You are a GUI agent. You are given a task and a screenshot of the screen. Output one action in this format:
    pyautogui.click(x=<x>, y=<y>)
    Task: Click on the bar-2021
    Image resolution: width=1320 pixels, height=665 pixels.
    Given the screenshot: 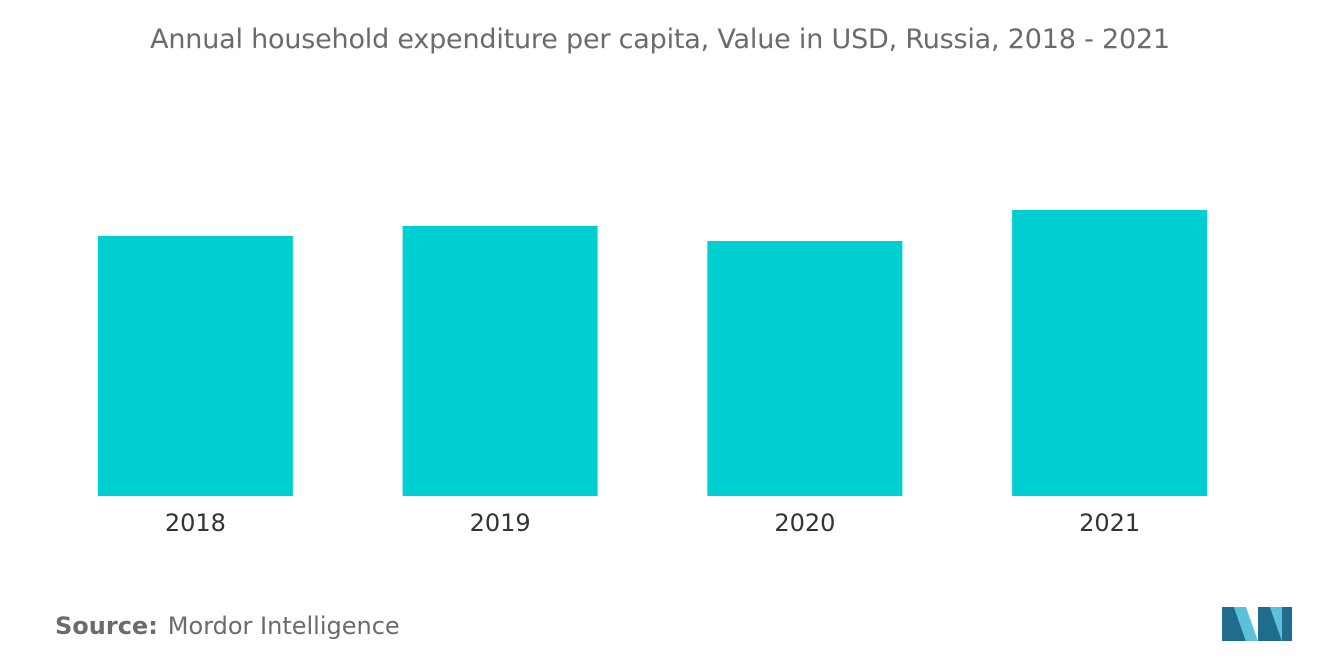 What is the action you would take?
    pyautogui.click(x=1110, y=353)
    